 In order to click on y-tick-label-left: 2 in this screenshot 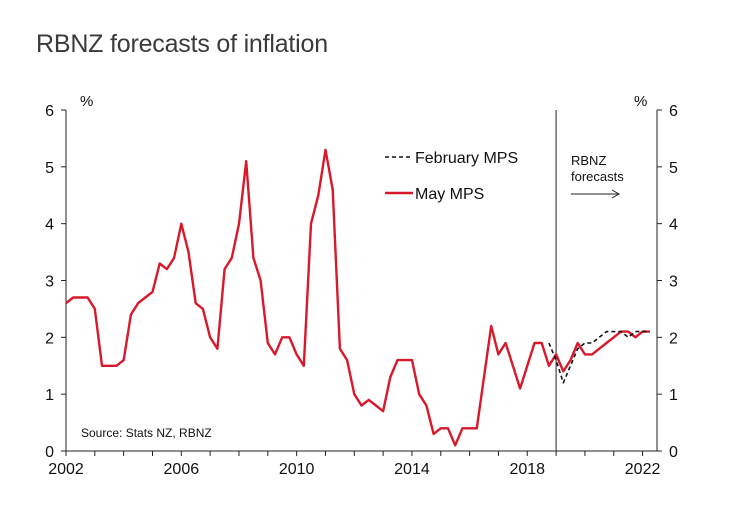, I will do `click(49, 338)`.